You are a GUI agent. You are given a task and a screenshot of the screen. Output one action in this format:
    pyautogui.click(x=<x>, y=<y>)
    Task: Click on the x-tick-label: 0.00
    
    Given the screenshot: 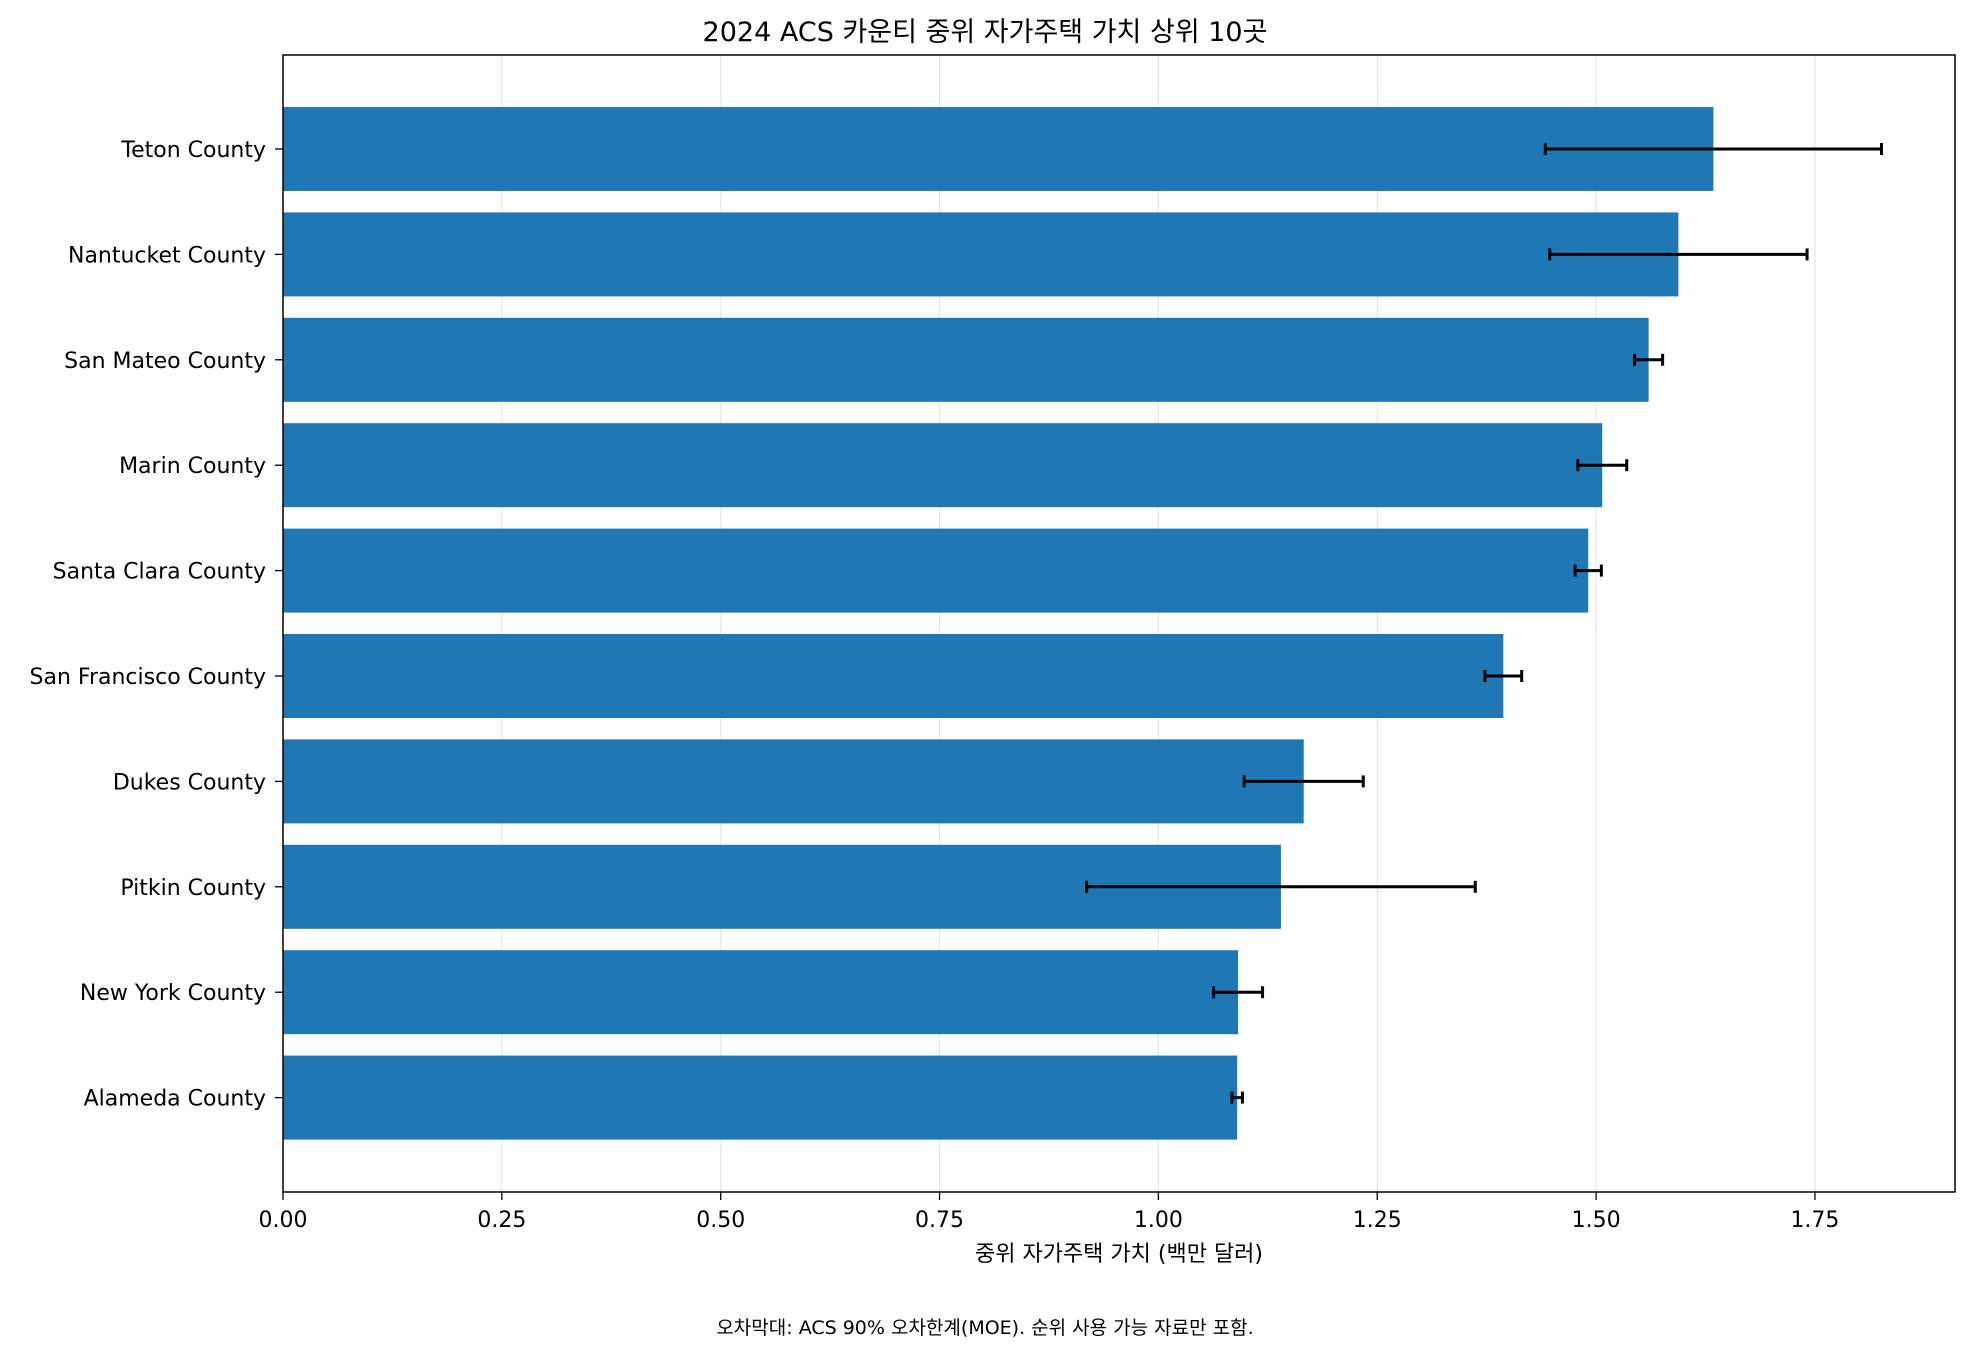 What is the action you would take?
    pyautogui.click(x=283, y=1220)
    